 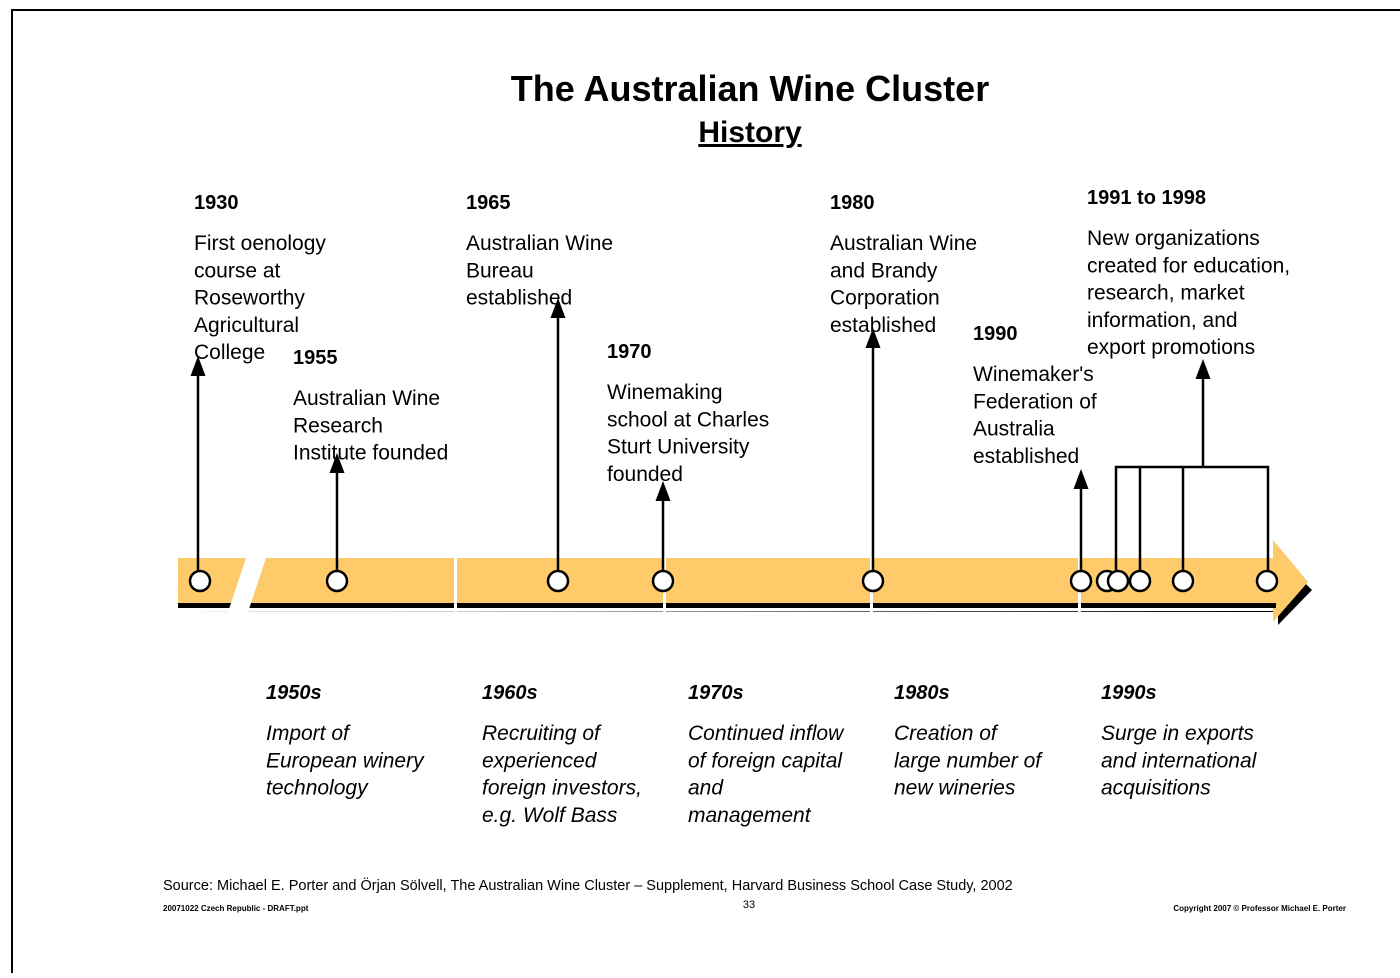 What do you see at coordinates (1162, 320) in the screenshot?
I see `event-text: information, and` at bounding box center [1162, 320].